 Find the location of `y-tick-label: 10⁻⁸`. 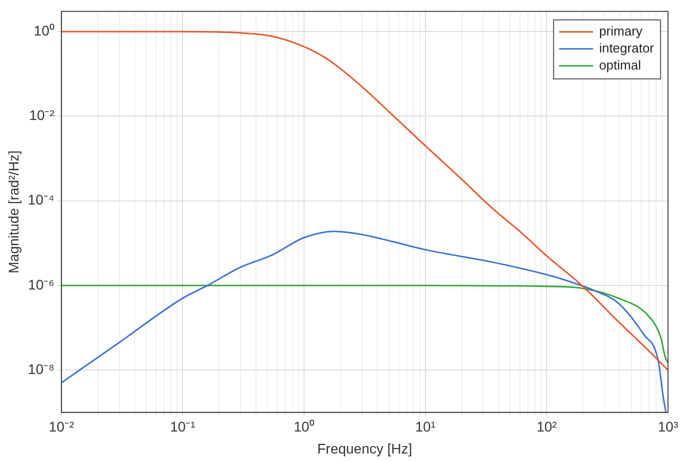

y-tick-label: 10⁻⁸ is located at coordinates (41, 368).